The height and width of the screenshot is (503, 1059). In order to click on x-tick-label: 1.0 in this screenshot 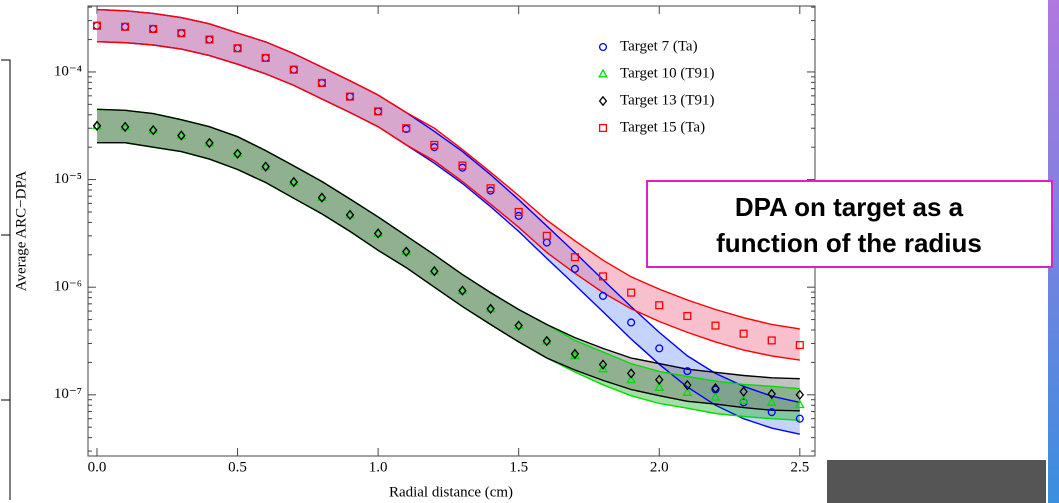, I will do `click(378, 467)`.